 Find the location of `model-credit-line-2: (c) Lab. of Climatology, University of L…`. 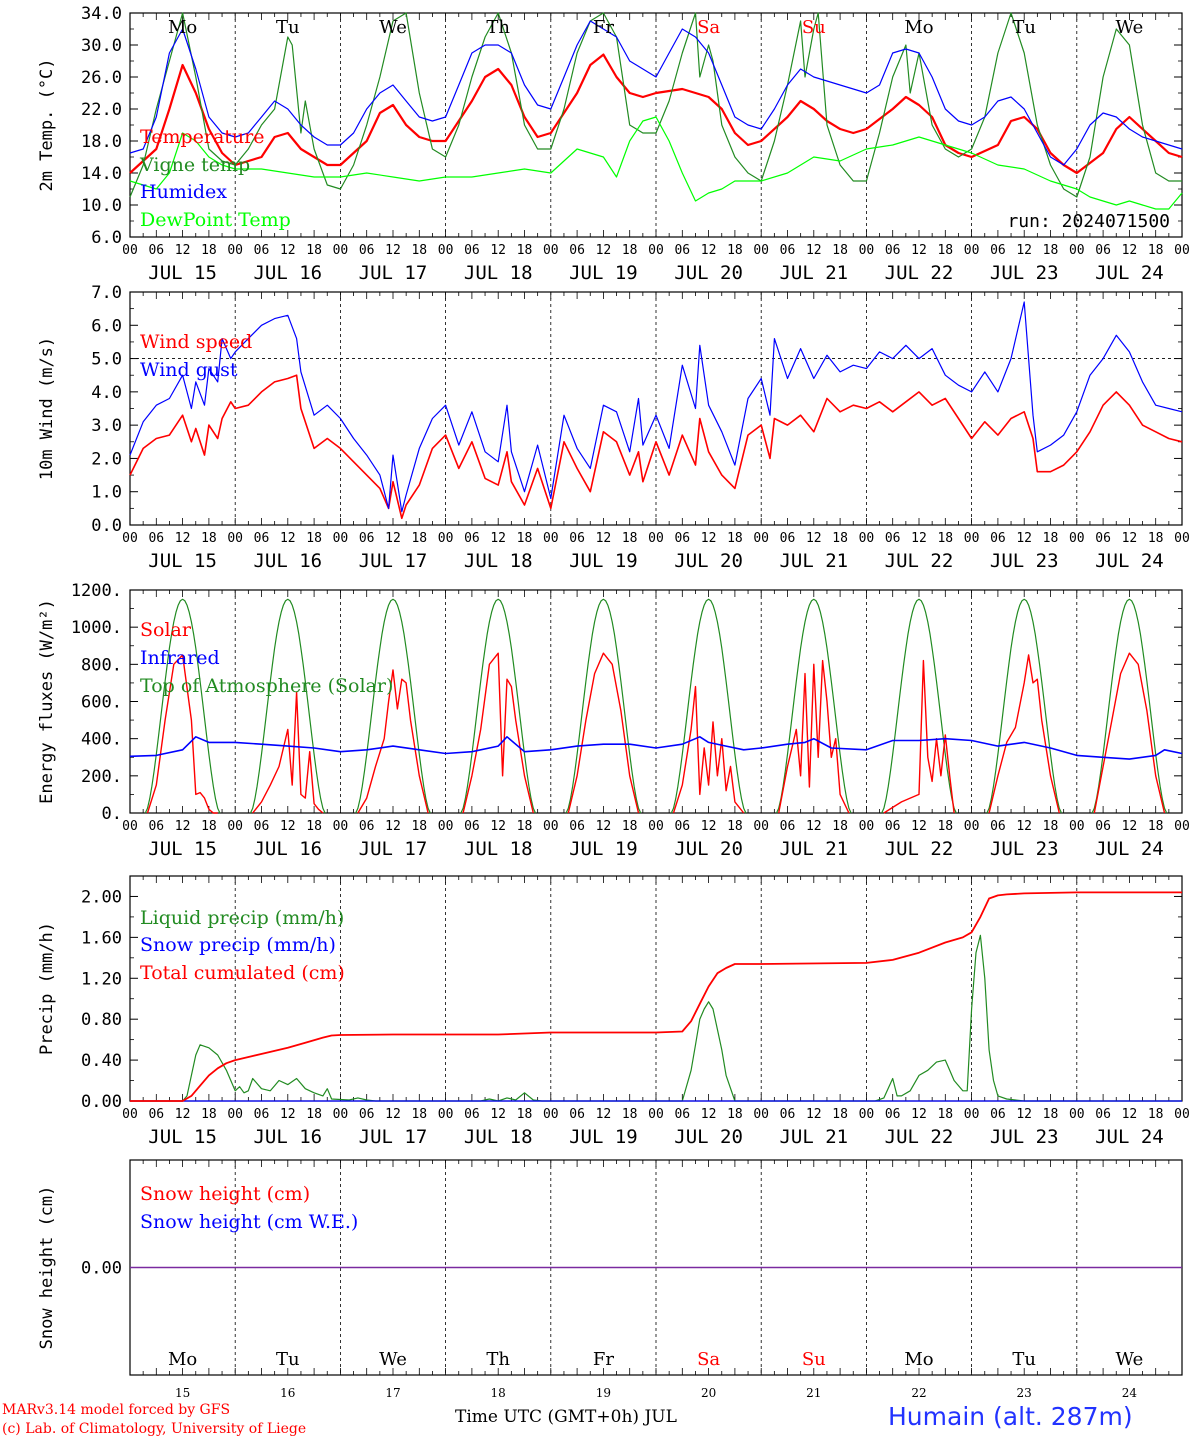

model-credit-line-2: (c) Lab. of Climatology, University of L… is located at coordinates (154, 1429).